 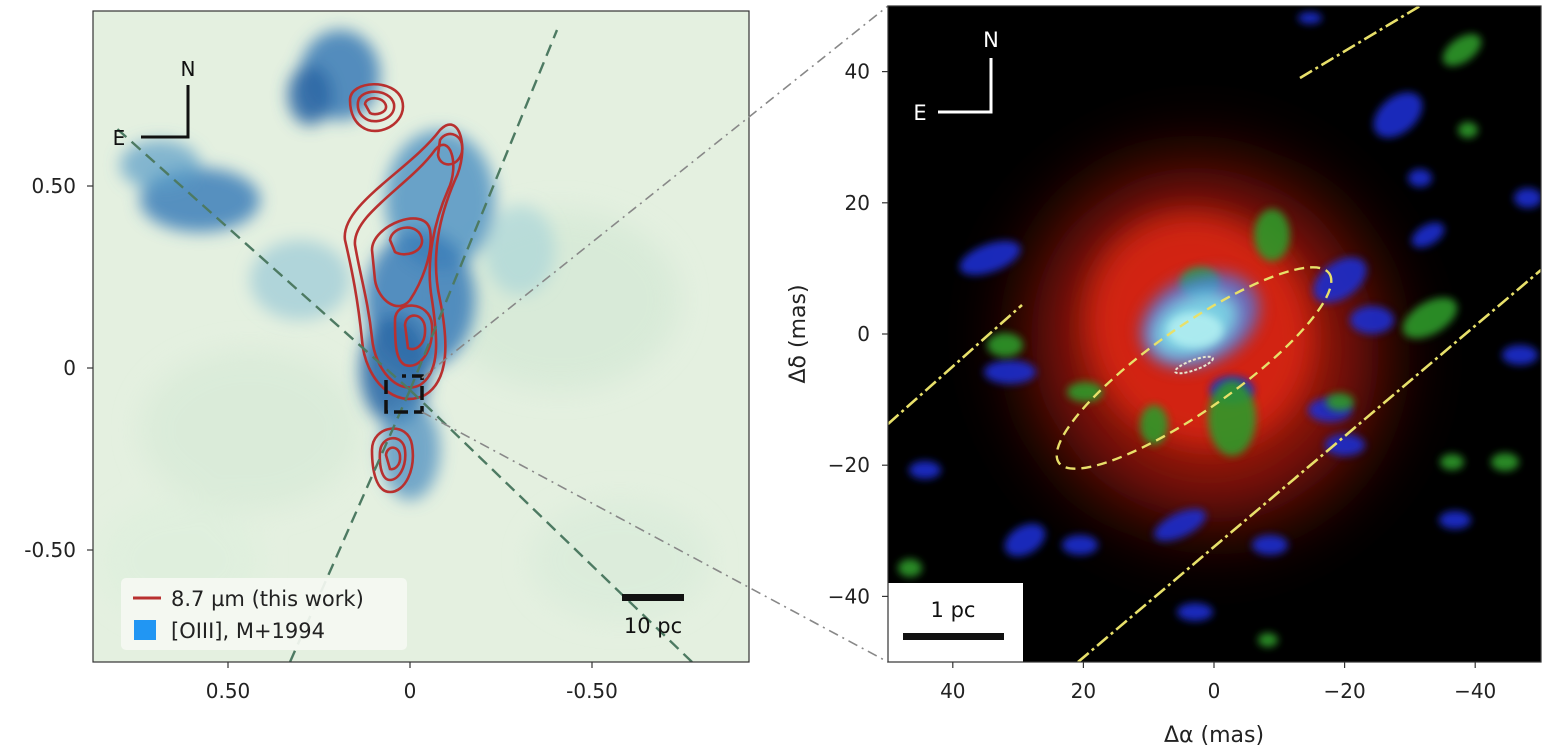 What do you see at coordinates (863, 334) in the screenshot?
I see `right-y-tick-label: 0` at bounding box center [863, 334].